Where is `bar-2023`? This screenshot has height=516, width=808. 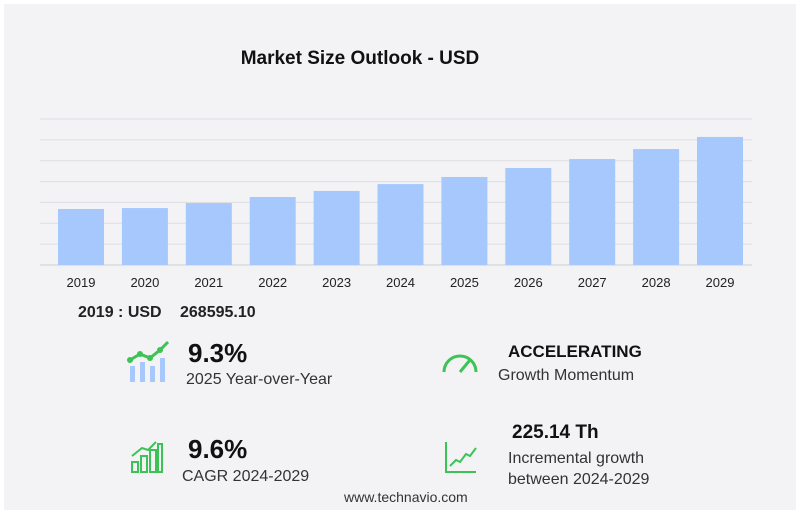
bar-2023 is located at coordinates (336, 227).